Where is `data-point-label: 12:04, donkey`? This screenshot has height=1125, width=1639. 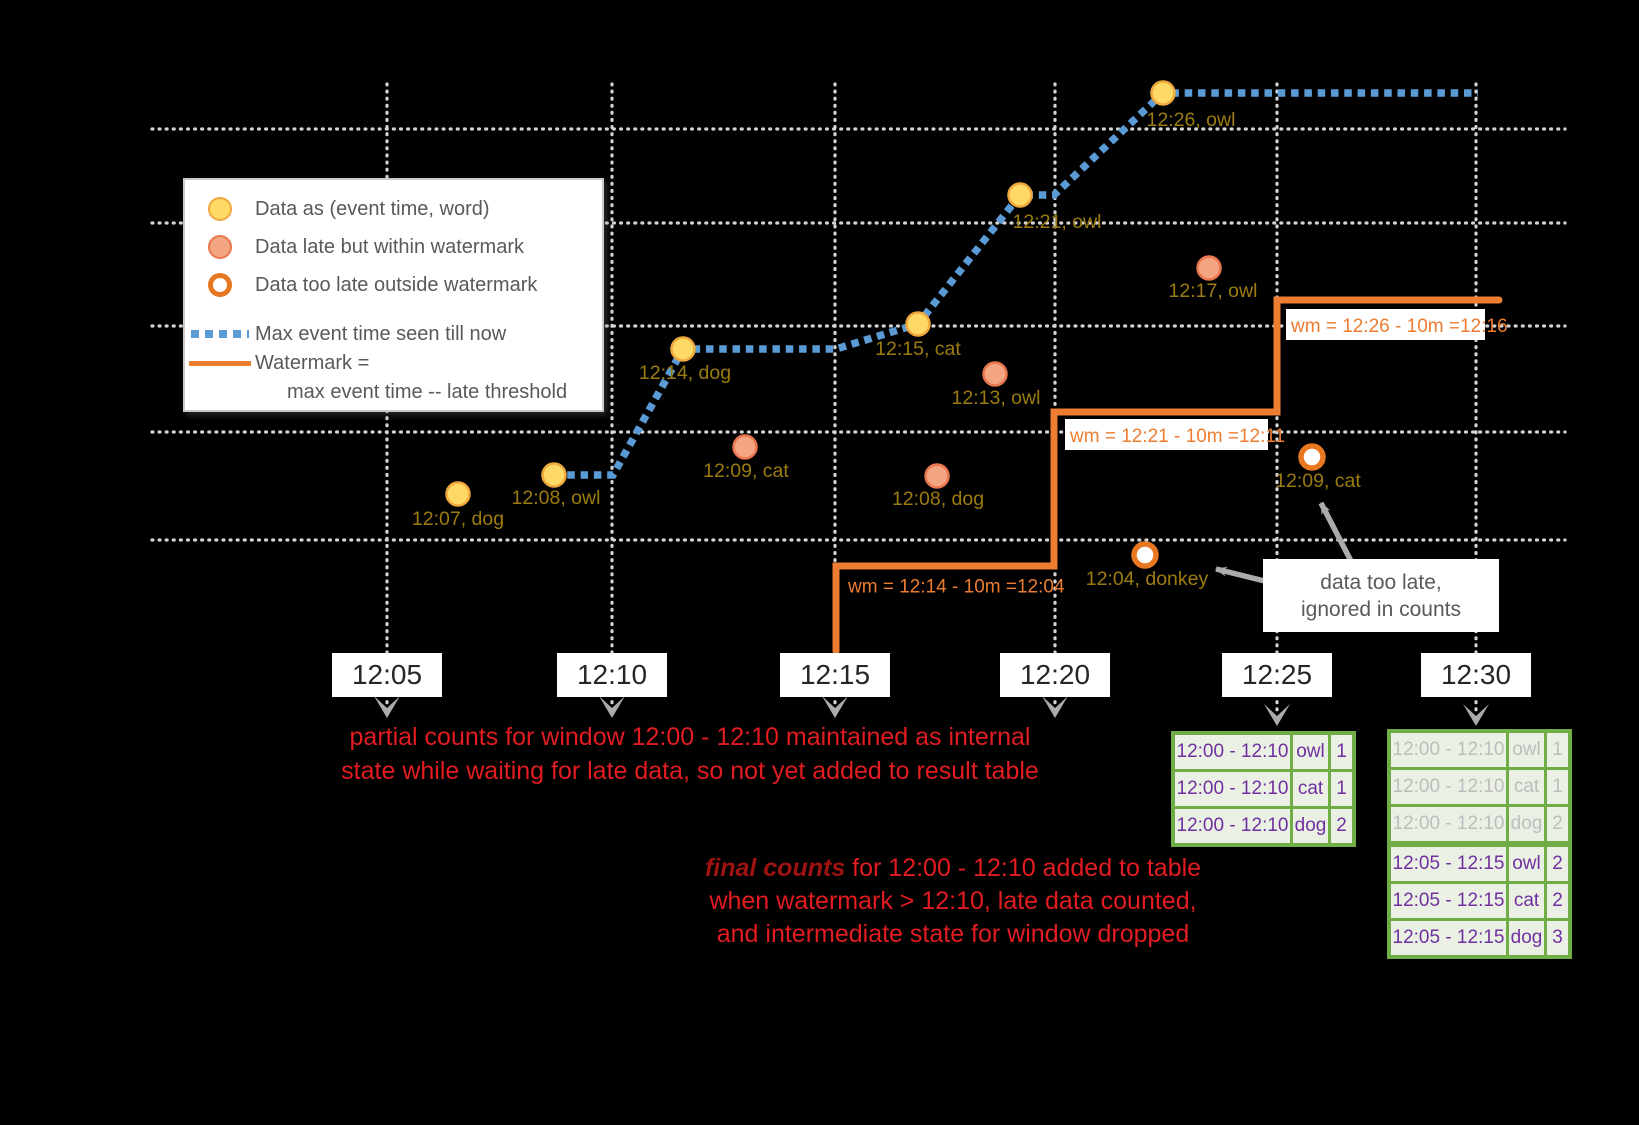
data-point-label: 12:04, donkey is located at coordinates (1147, 579).